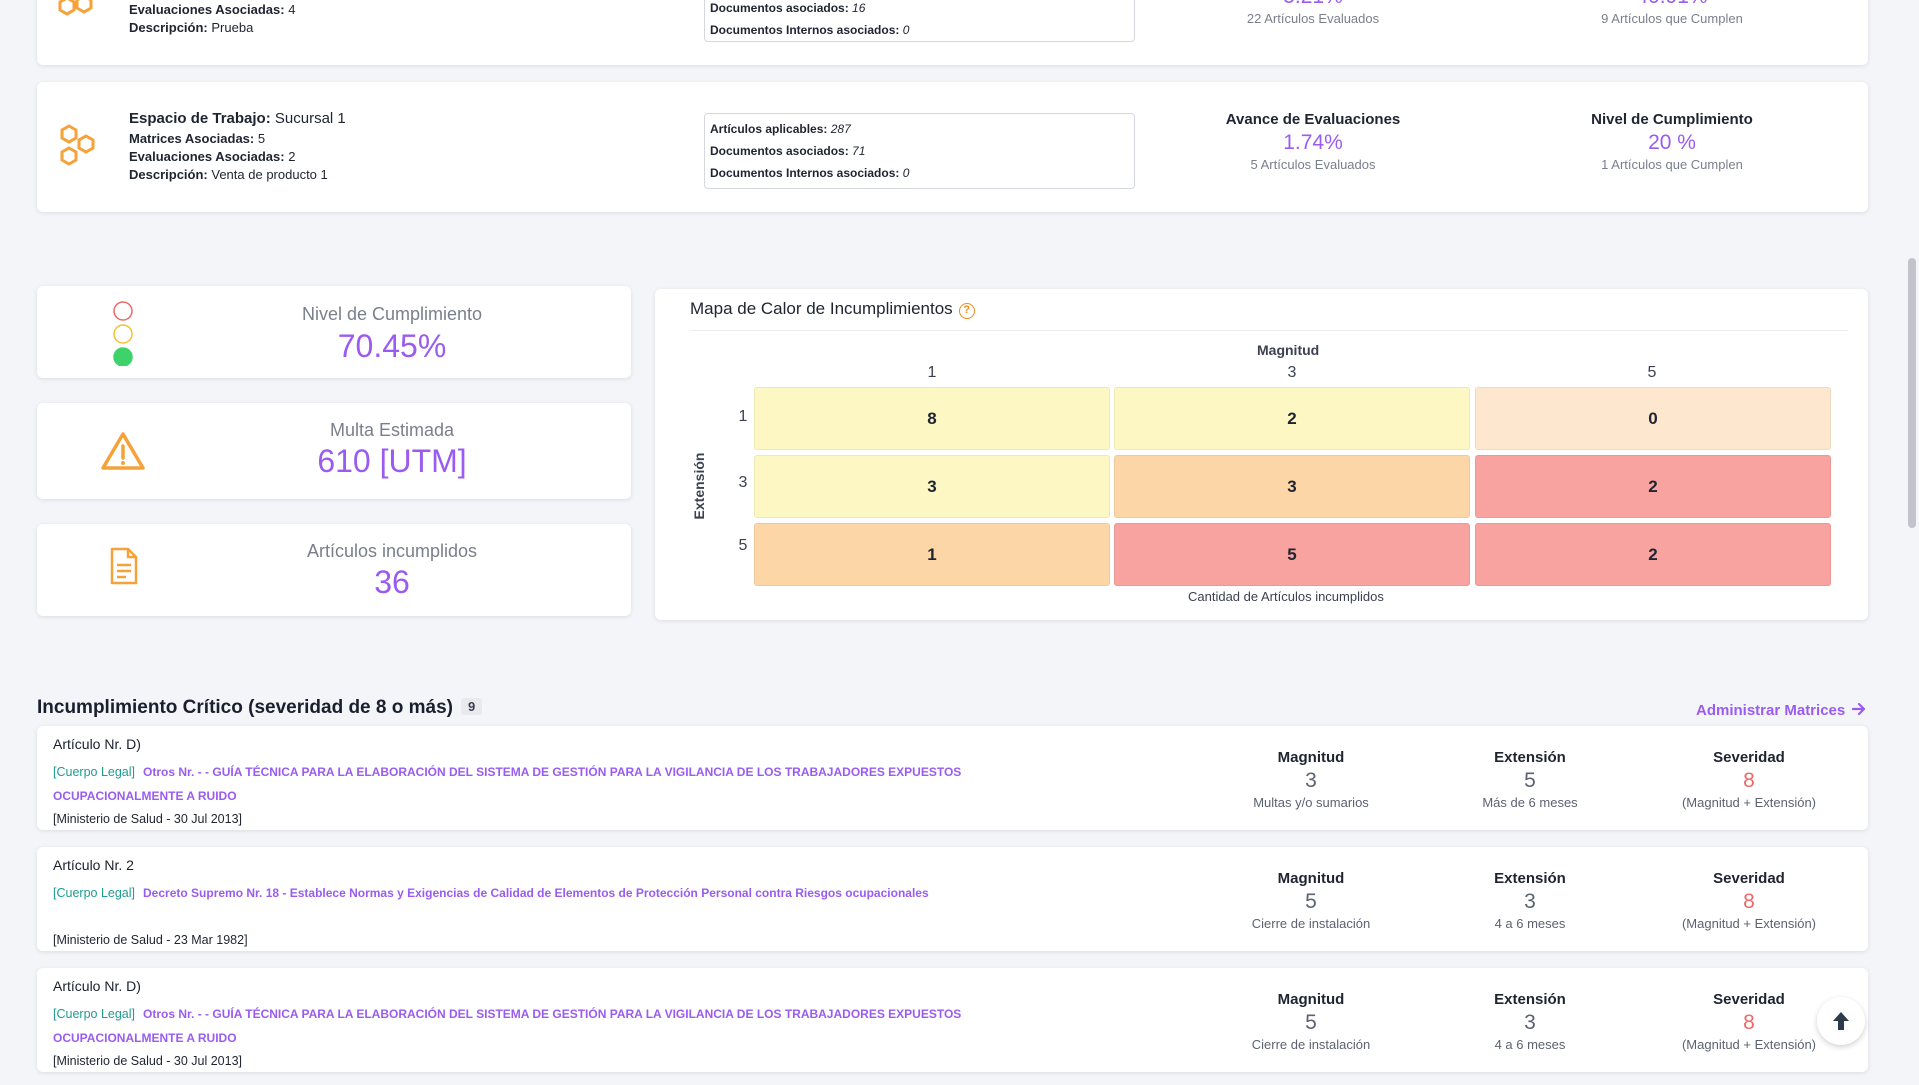  I want to click on description-value: Prueba, so click(232, 27).